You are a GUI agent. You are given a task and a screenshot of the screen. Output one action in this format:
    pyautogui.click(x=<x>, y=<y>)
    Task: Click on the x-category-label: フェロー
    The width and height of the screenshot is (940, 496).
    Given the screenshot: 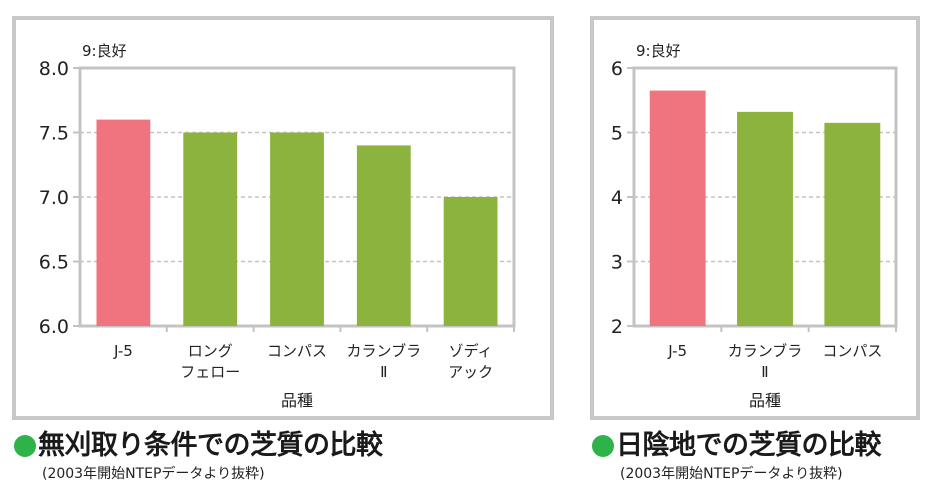 What is the action you would take?
    pyautogui.click(x=210, y=372)
    